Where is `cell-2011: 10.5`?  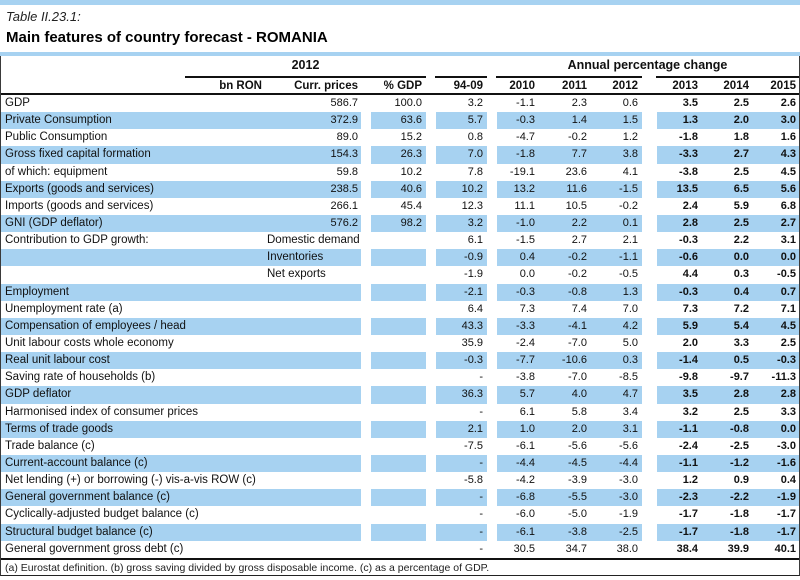 cell-2011: 10.5 is located at coordinates (576, 205).